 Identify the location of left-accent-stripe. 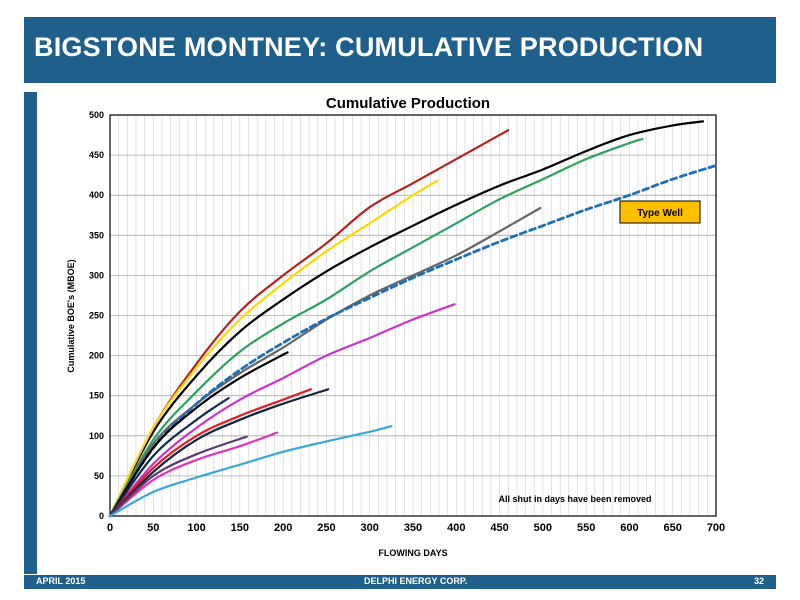
(30, 333).